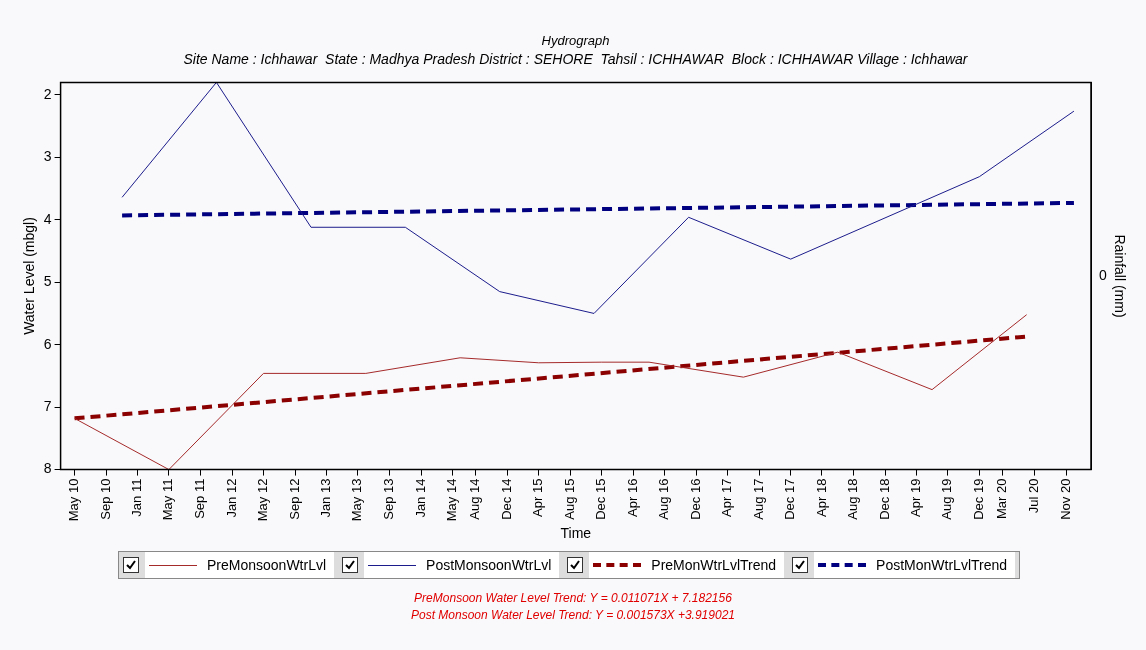  I want to click on x-tick-label: Dec 15, so click(601, 499).